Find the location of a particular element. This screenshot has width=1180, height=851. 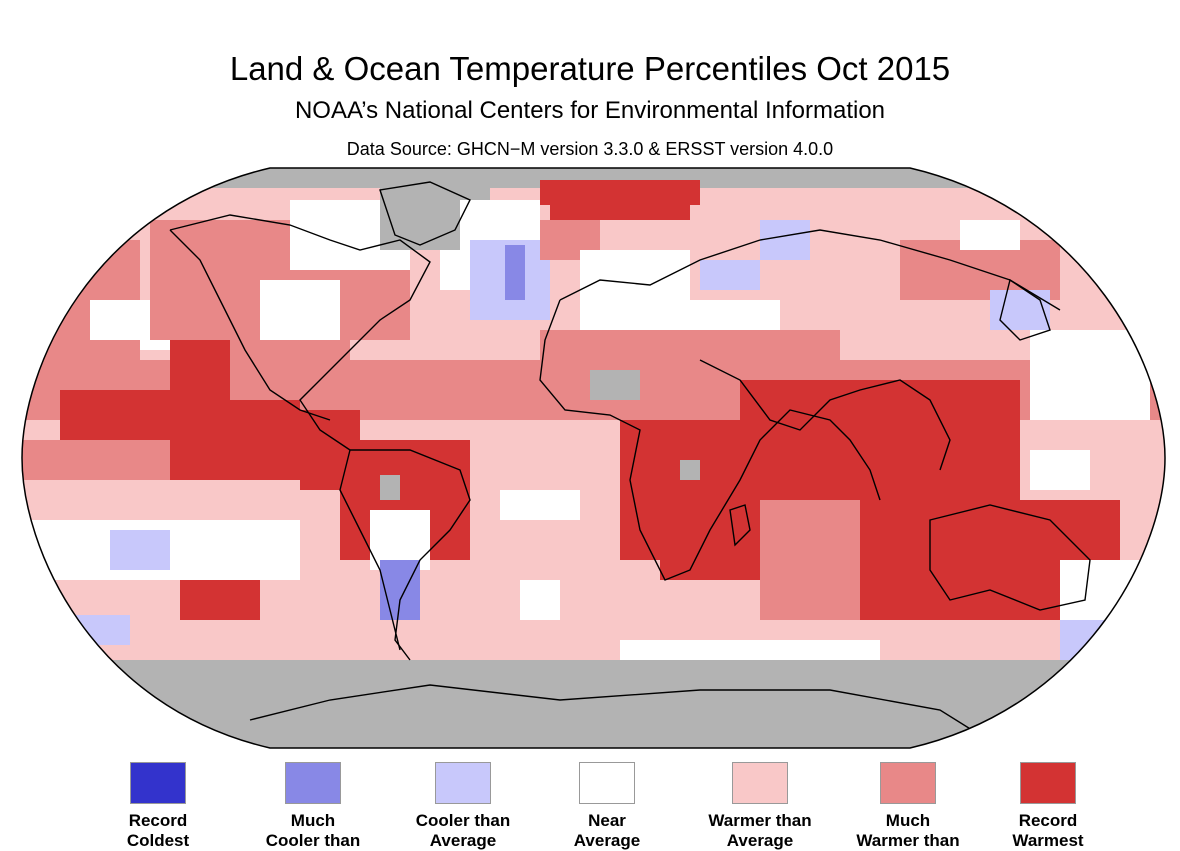

legend-label: Record Warmest is located at coordinates (1048, 830).